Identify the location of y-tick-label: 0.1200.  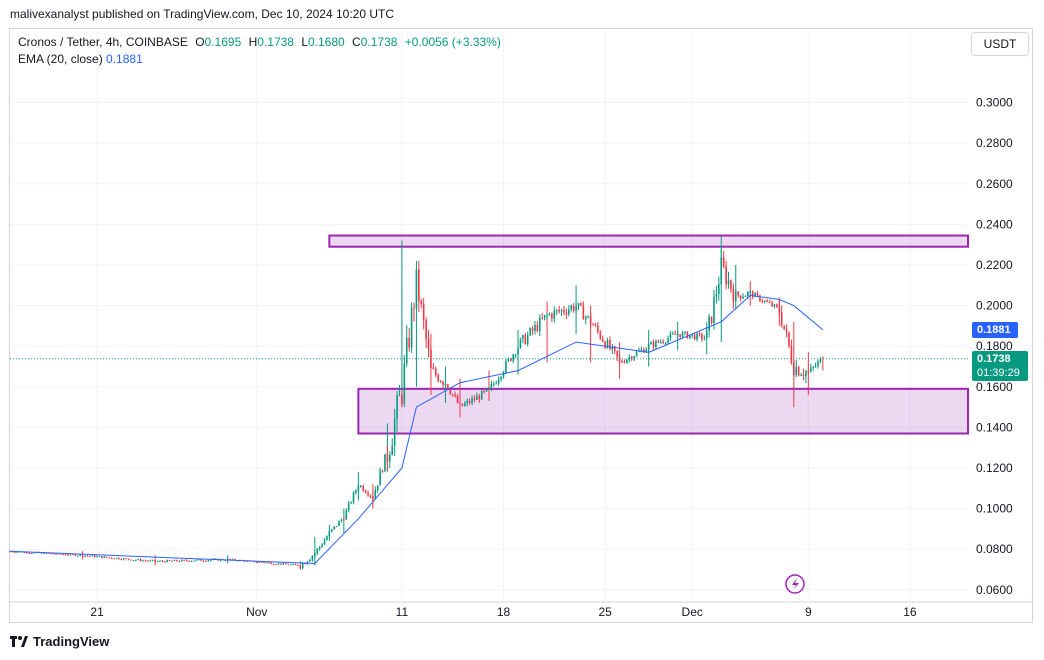
(994, 468).